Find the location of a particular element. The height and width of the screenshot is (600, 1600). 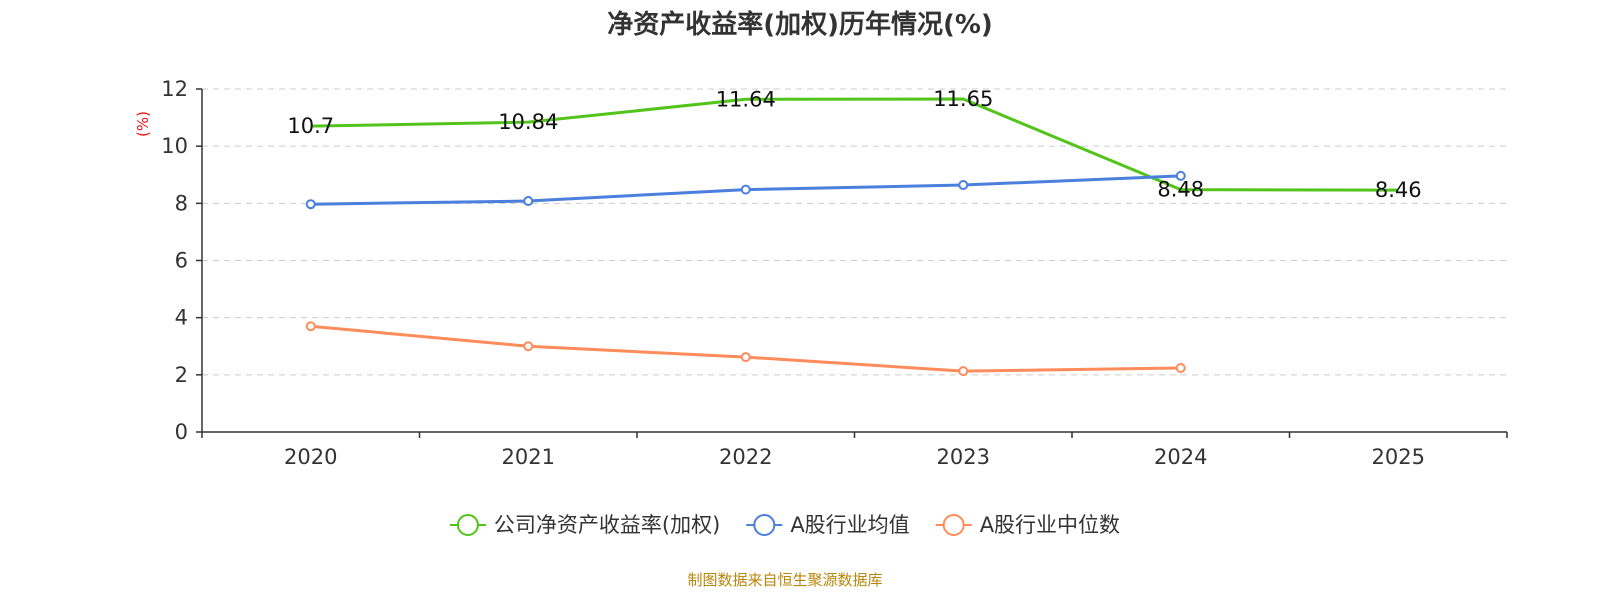

data-labels: 10.7 10.84 11.64 11.65 8.48 8.46 is located at coordinates (854, 144).